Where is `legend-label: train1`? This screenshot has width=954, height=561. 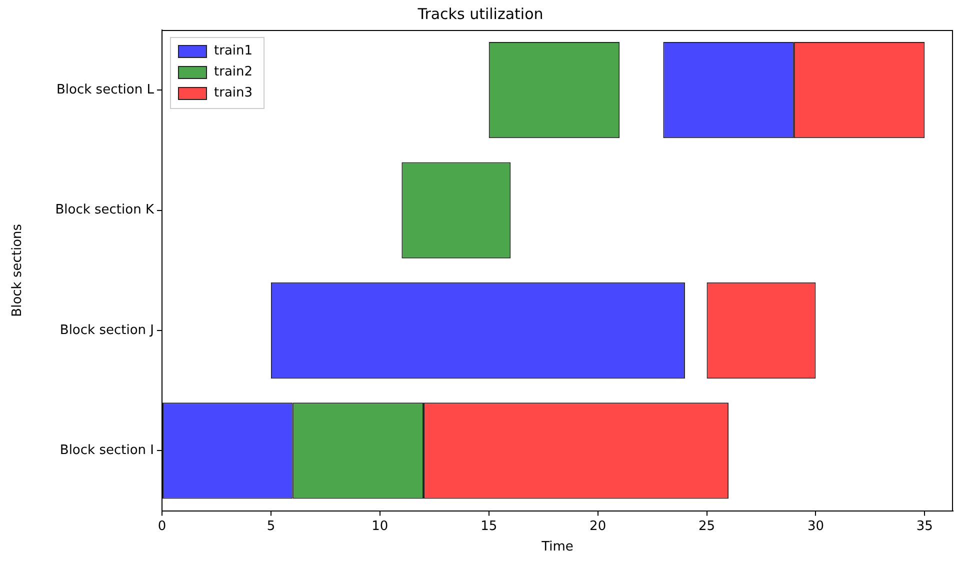 legend-label: train1 is located at coordinates (233, 50).